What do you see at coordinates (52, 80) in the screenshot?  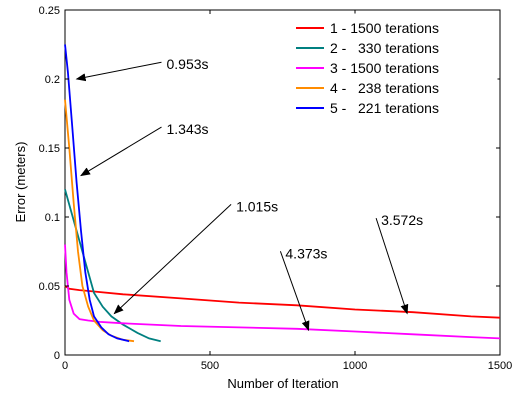 I see `y-tick-label: 0.2` at bounding box center [52, 80].